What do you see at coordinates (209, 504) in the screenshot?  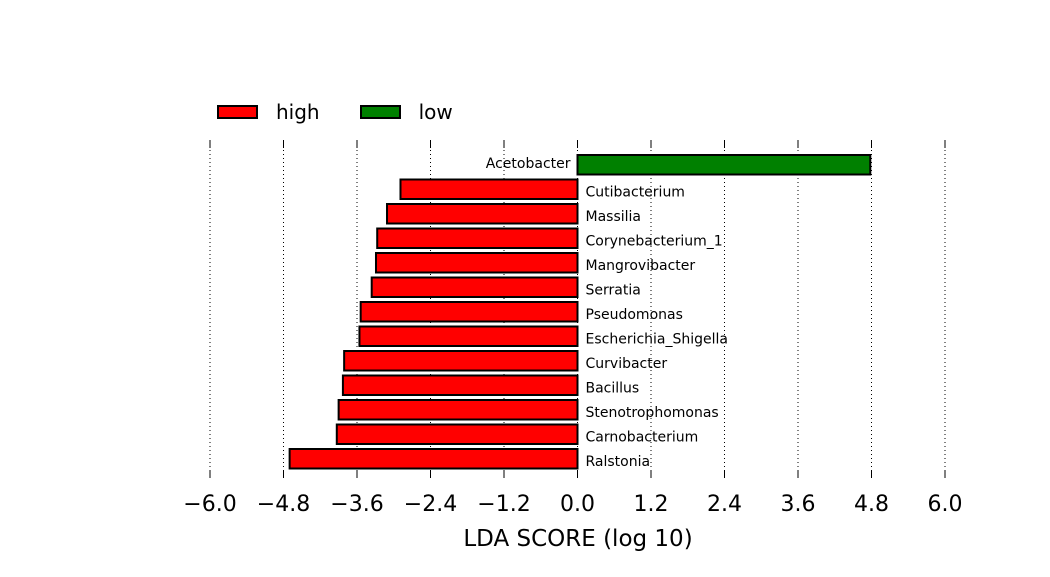 I see `x-tick-label: −6.0` at bounding box center [209, 504].